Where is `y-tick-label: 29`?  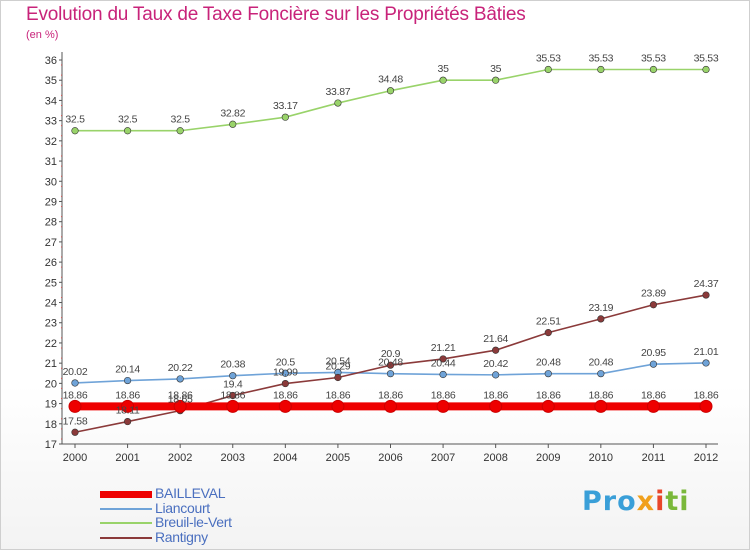 y-tick-label: 29 is located at coordinates (51, 202).